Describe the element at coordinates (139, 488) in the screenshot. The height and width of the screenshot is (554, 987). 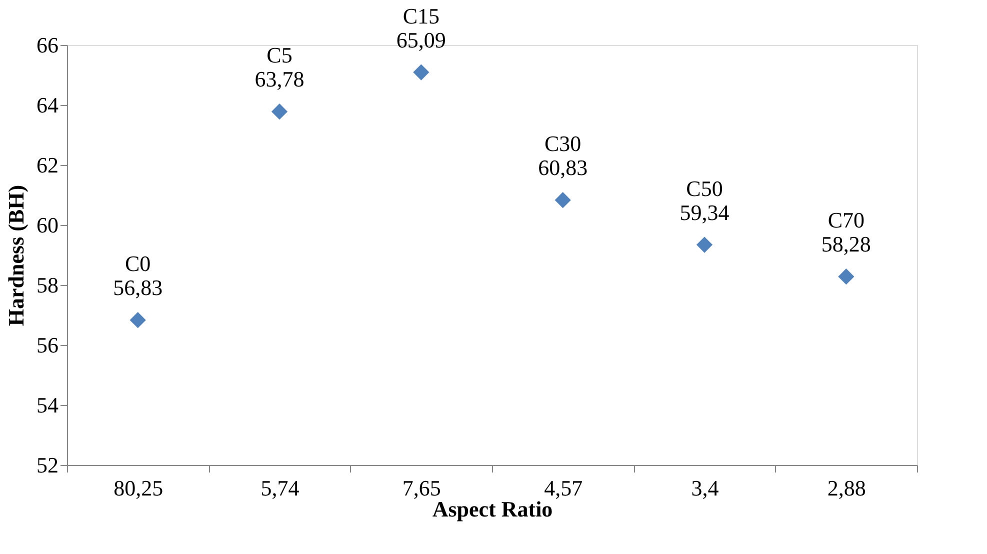
I see `x-tick-label: 80,25` at that location.